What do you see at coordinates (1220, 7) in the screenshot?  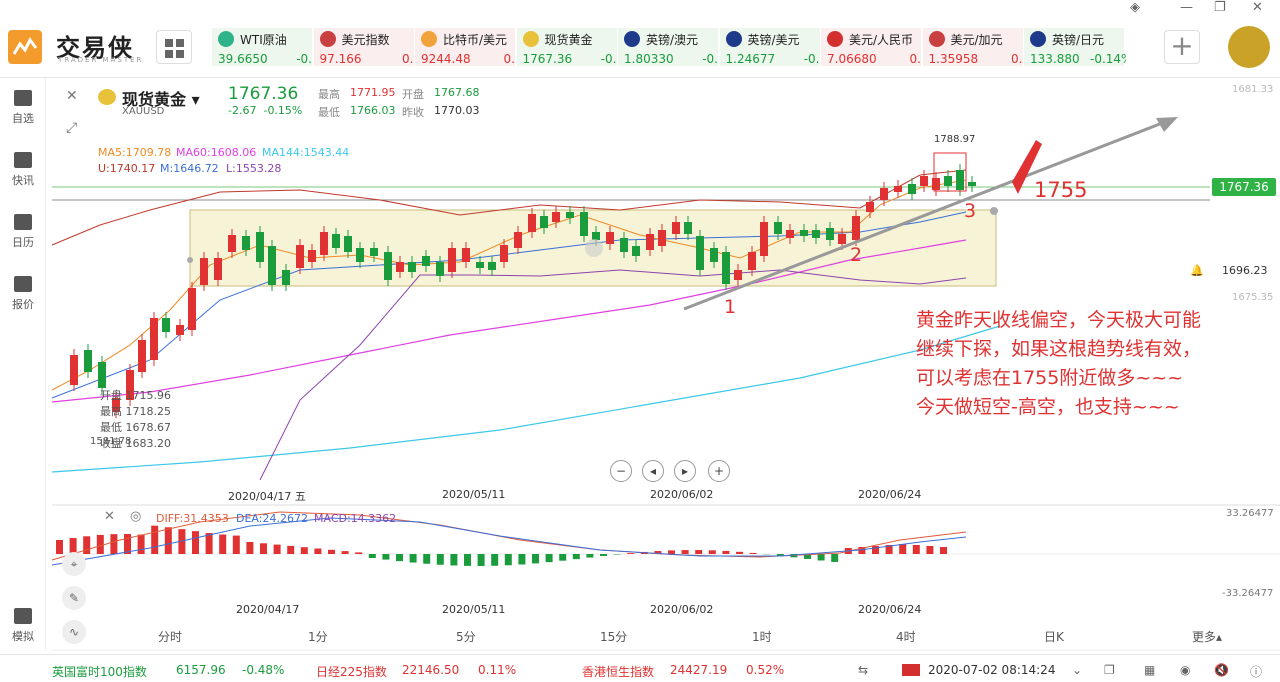 I see `maximize-icon: ❐` at bounding box center [1220, 7].